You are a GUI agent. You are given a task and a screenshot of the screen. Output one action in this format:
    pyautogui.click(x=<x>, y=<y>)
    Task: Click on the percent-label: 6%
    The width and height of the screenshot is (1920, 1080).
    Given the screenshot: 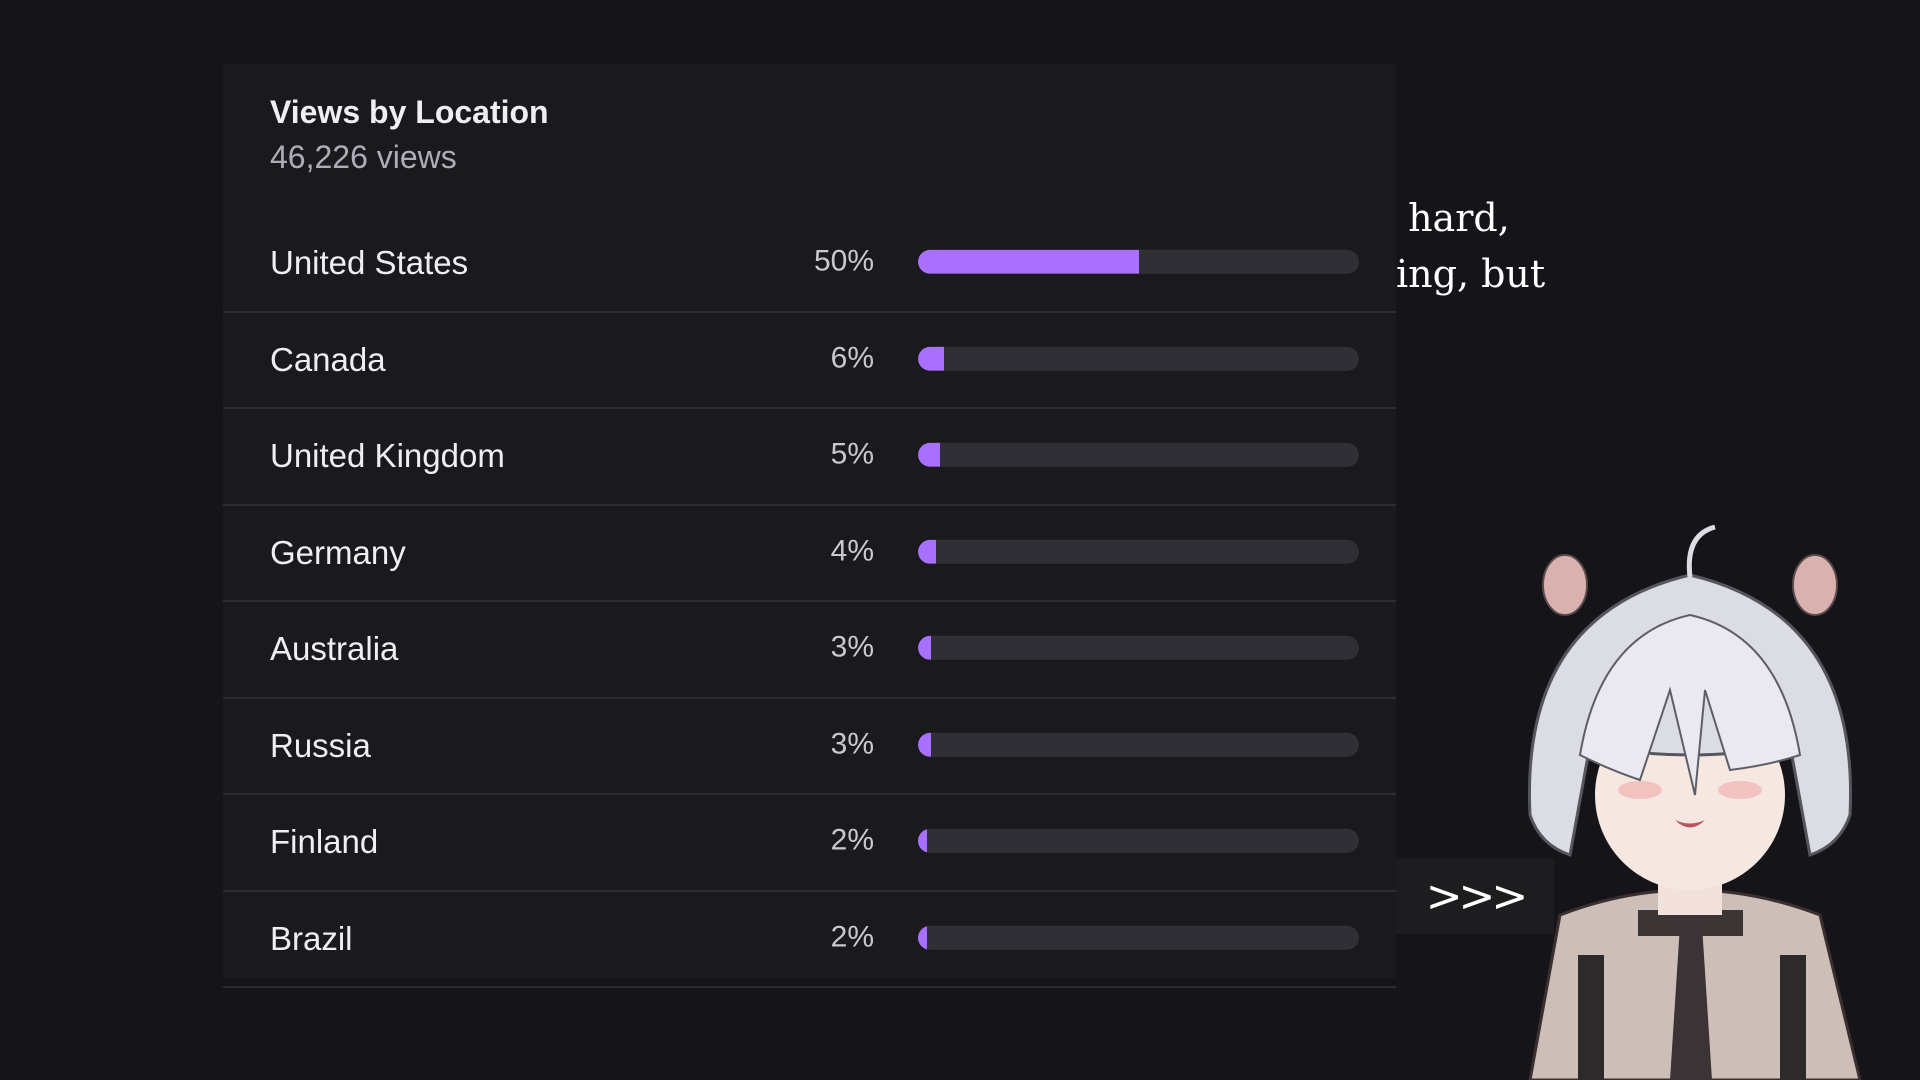 What is the action you would take?
    pyautogui.click(x=852, y=358)
    